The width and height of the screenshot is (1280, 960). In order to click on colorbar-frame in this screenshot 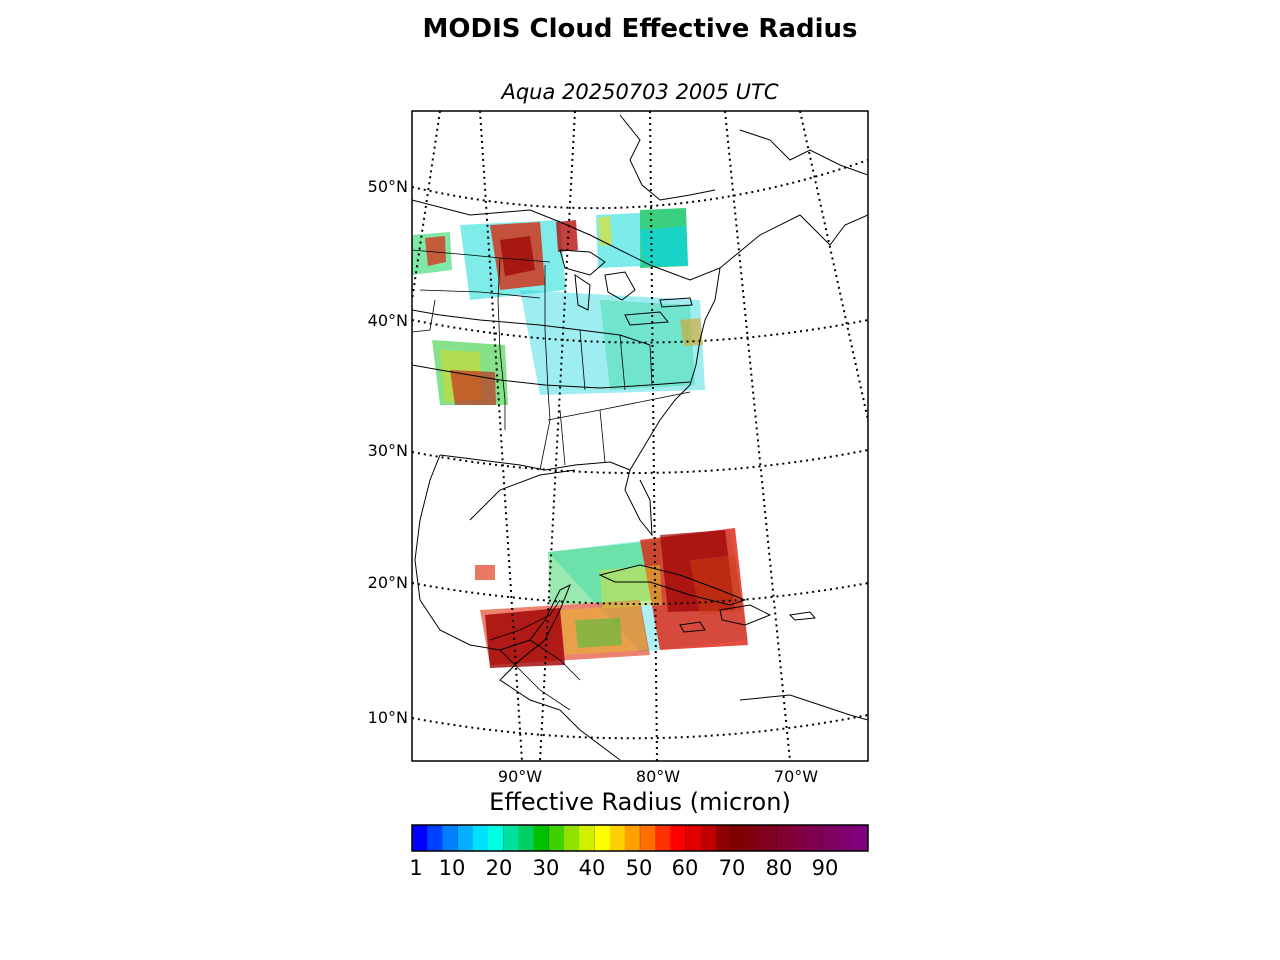, I will do `click(640, 838)`.